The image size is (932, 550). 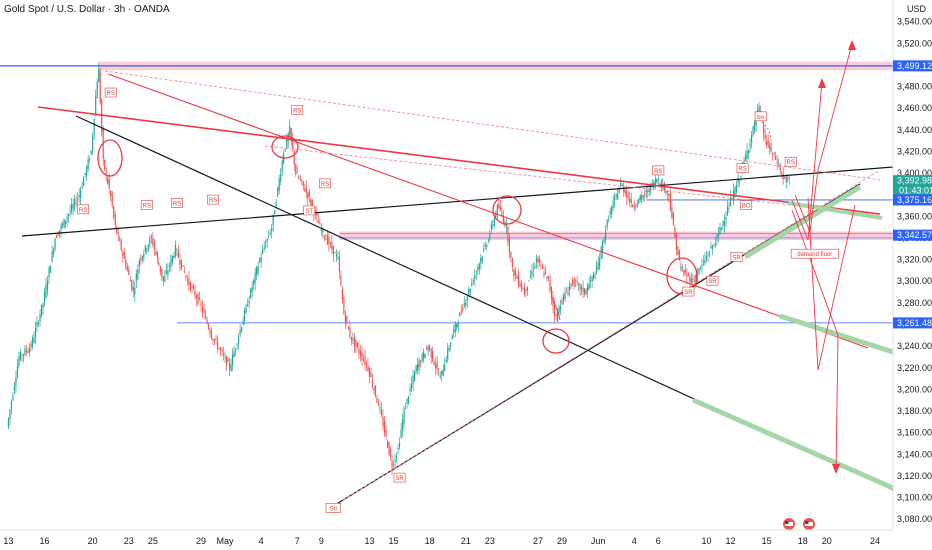 What do you see at coordinates (213, 201) in the screenshot?
I see `annotation-label: RS` at bounding box center [213, 201].